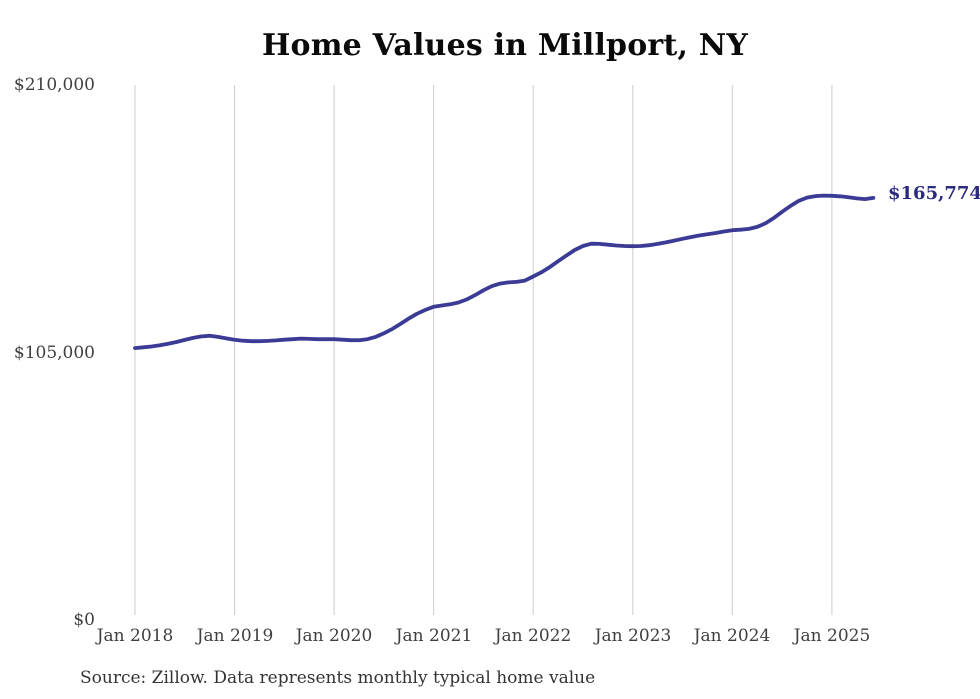 The width and height of the screenshot is (980, 699). What do you see at coordinates (334, 636) in the screenshot?
I see `x-tick-label: Jan 2020` at bounding box center [334, 636].